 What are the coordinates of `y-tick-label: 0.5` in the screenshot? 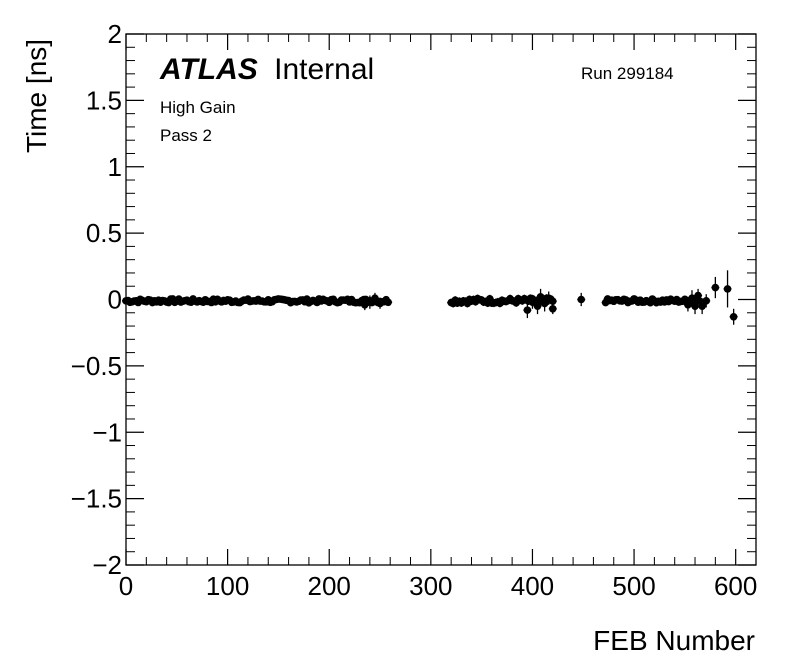 It's located at (104, 233).